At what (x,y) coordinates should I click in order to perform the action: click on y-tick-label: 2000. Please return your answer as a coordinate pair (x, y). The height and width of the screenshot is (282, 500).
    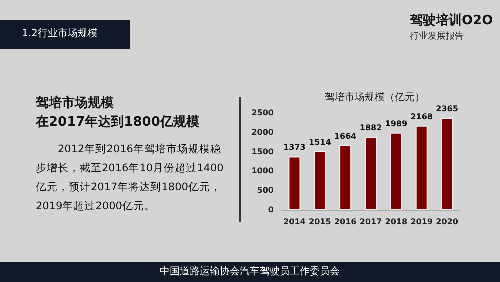
    Looking at the image, I should click on (263, 132).